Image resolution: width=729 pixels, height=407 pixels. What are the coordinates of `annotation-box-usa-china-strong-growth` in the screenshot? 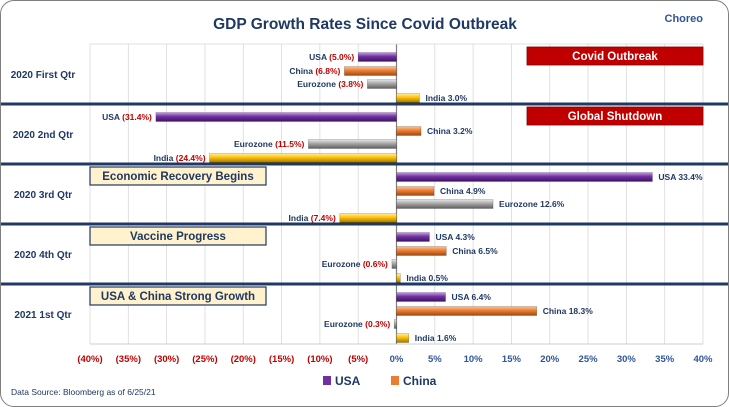 It's located at (178, 296).